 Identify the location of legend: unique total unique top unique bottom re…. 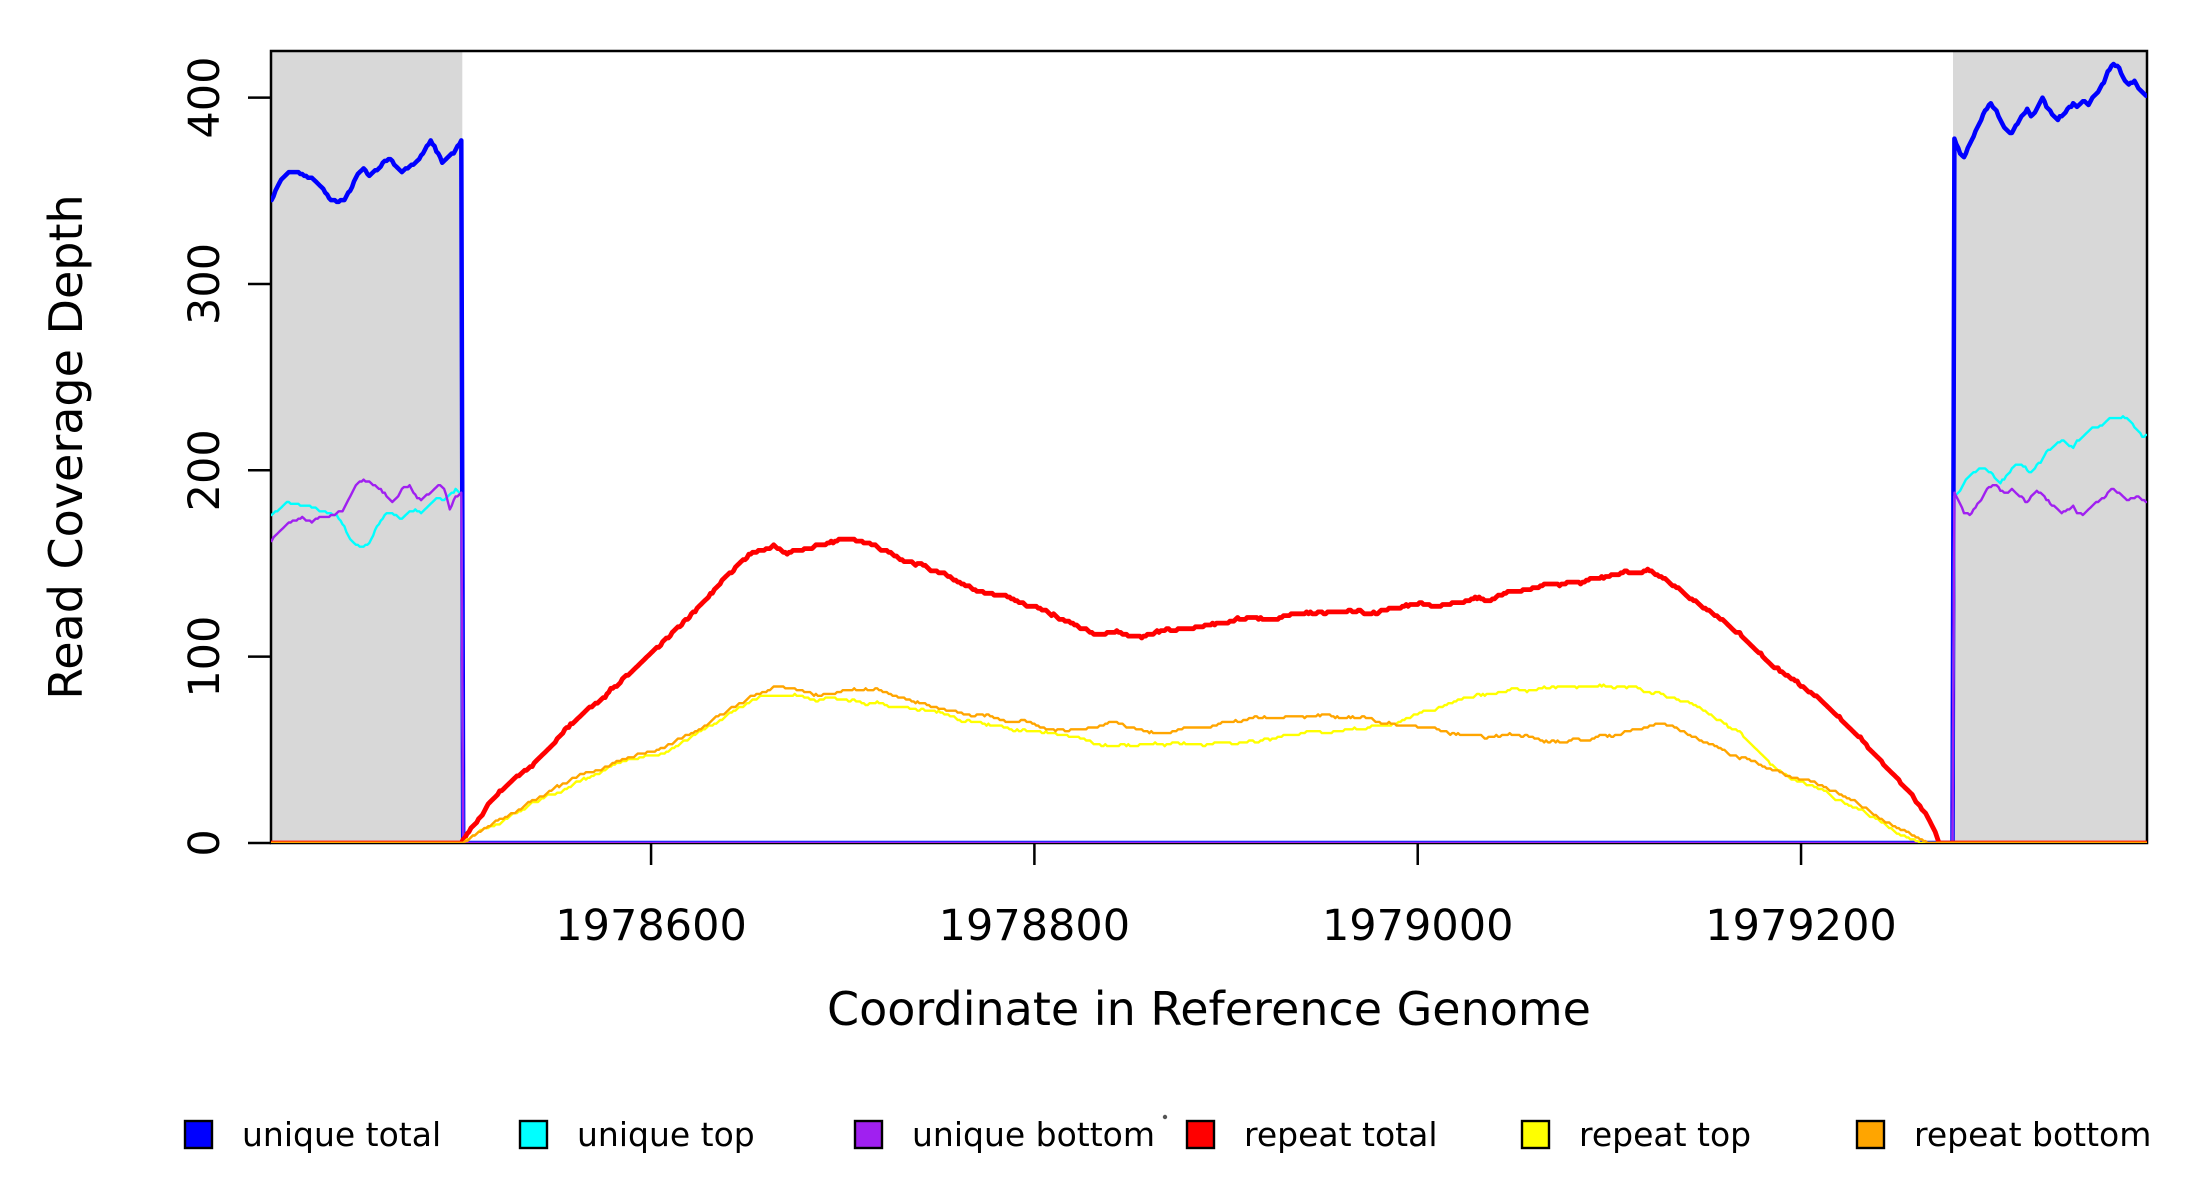
(1167, 1134).